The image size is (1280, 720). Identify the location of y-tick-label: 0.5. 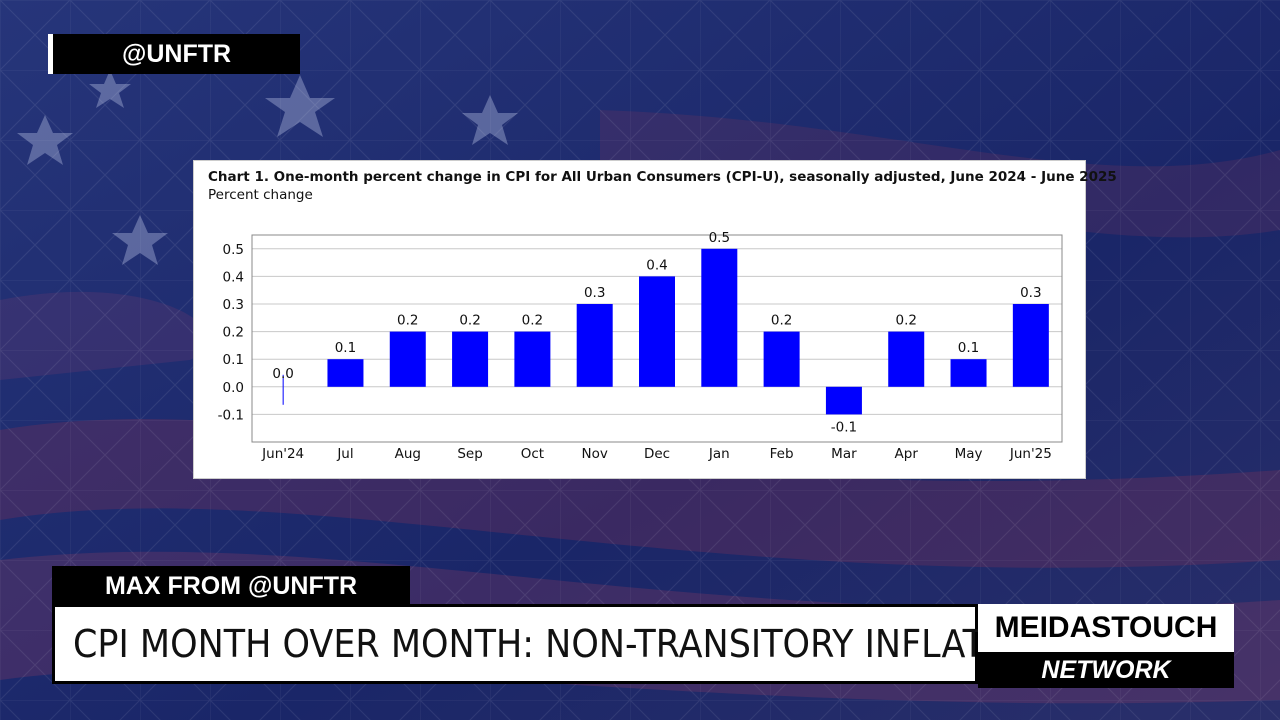
(233, 250).